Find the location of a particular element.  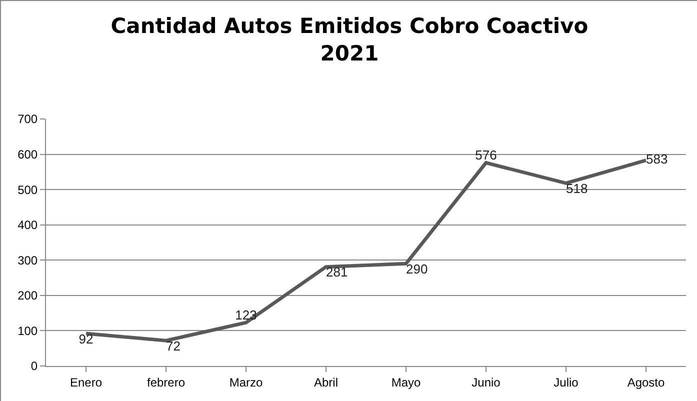

x-tick-label: Julio is located at coordinates (566, 382).